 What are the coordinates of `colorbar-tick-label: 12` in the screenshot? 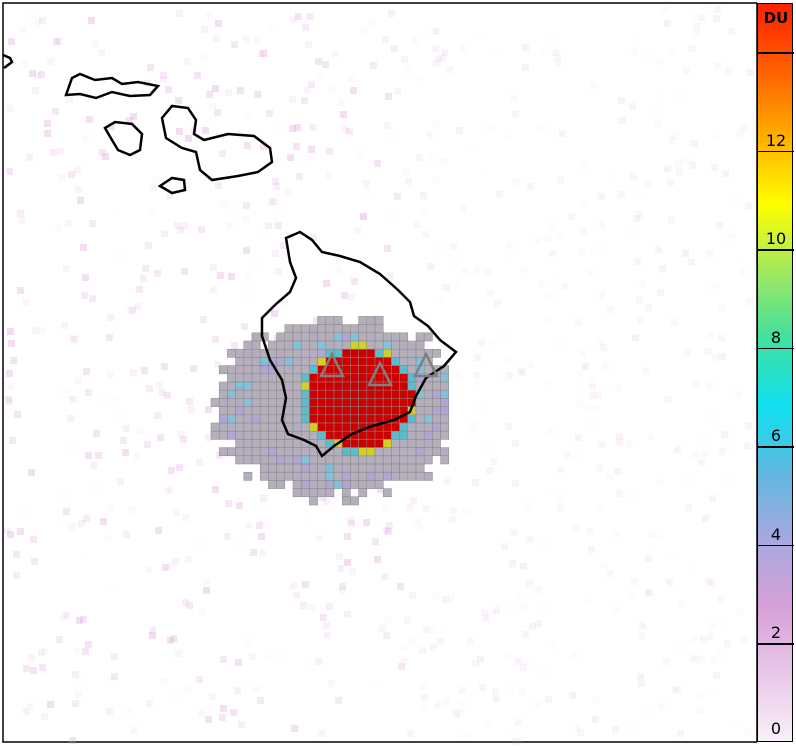 It's located at (776, 140).